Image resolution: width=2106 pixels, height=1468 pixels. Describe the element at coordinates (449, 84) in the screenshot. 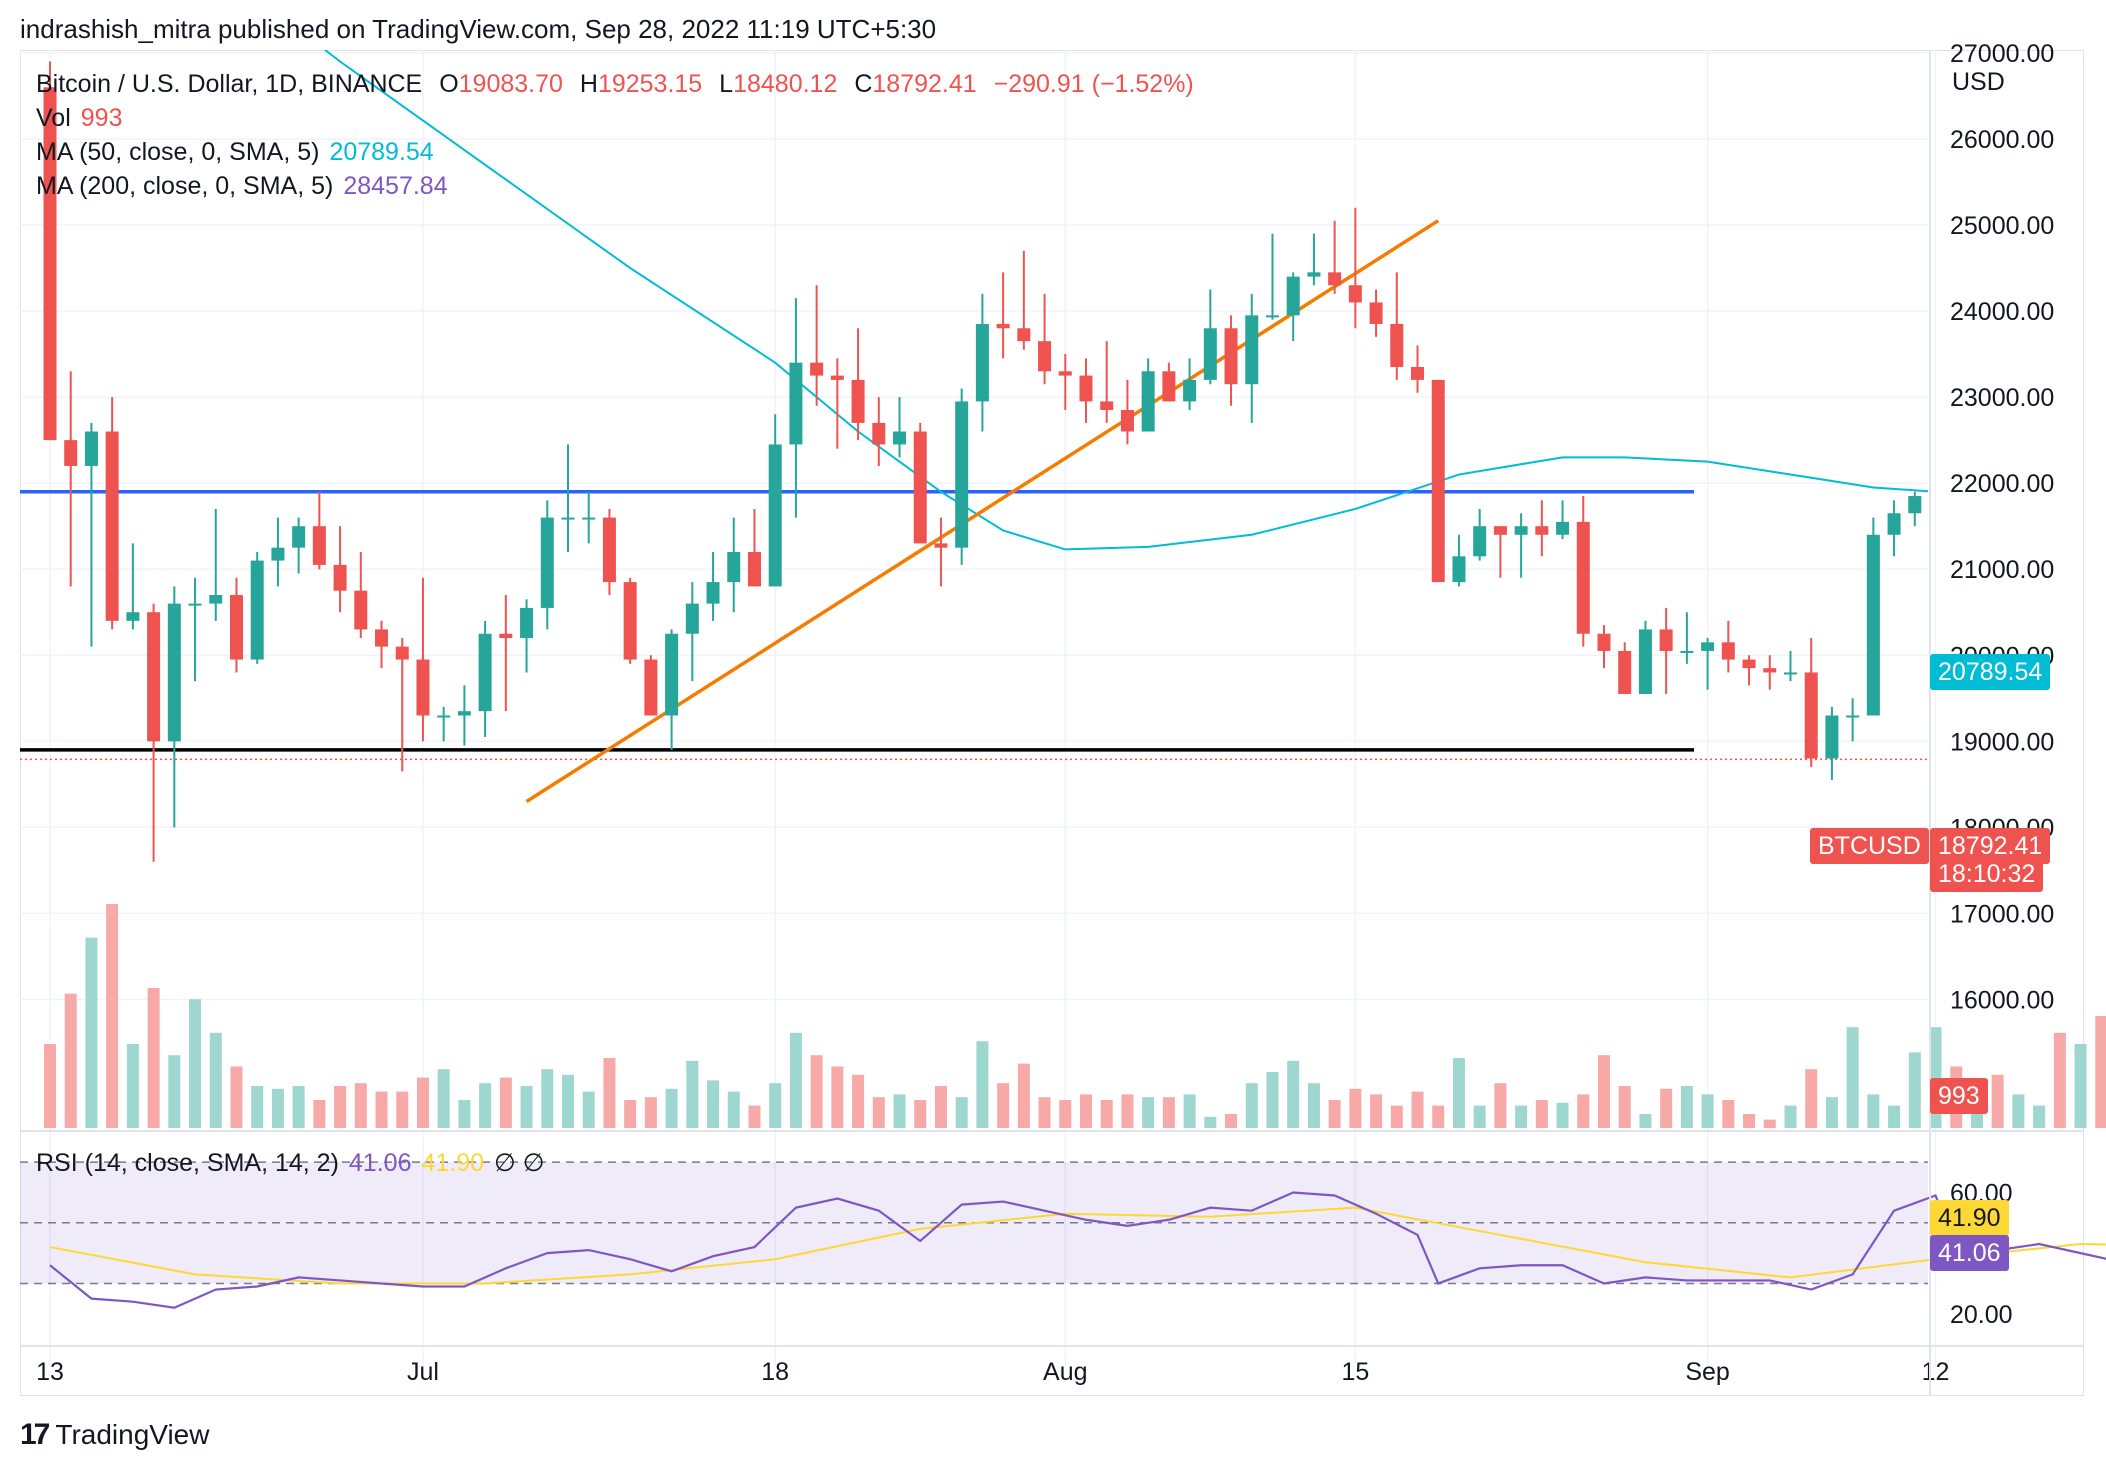

I see `legend-open-label: O` at that location.